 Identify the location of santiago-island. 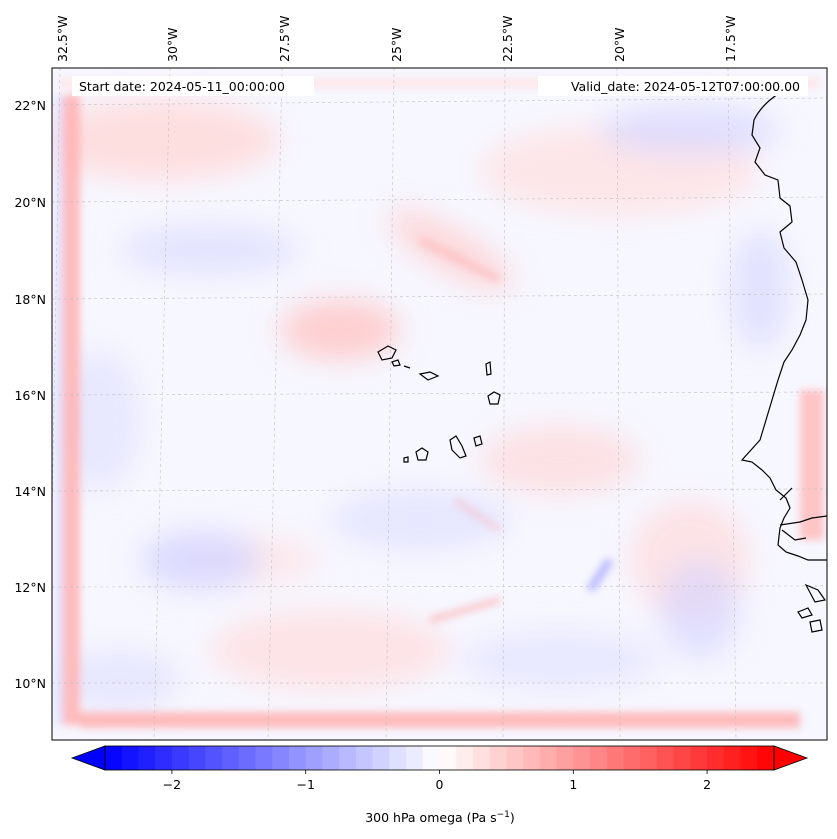
(458, 447).